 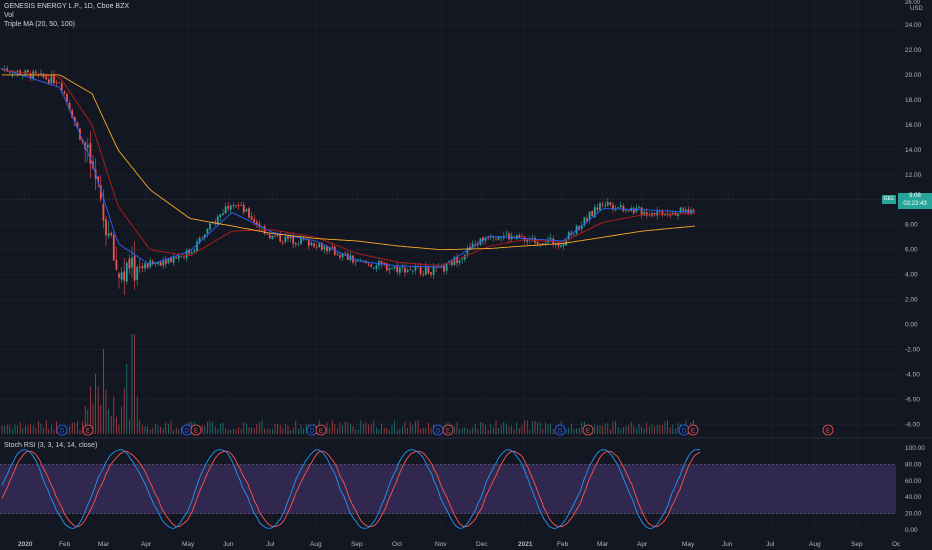 What do you see at coordinates (913, 125) in the screenshot?
I see `price-axis-label: 16.00` at bounding box center [913, 125].